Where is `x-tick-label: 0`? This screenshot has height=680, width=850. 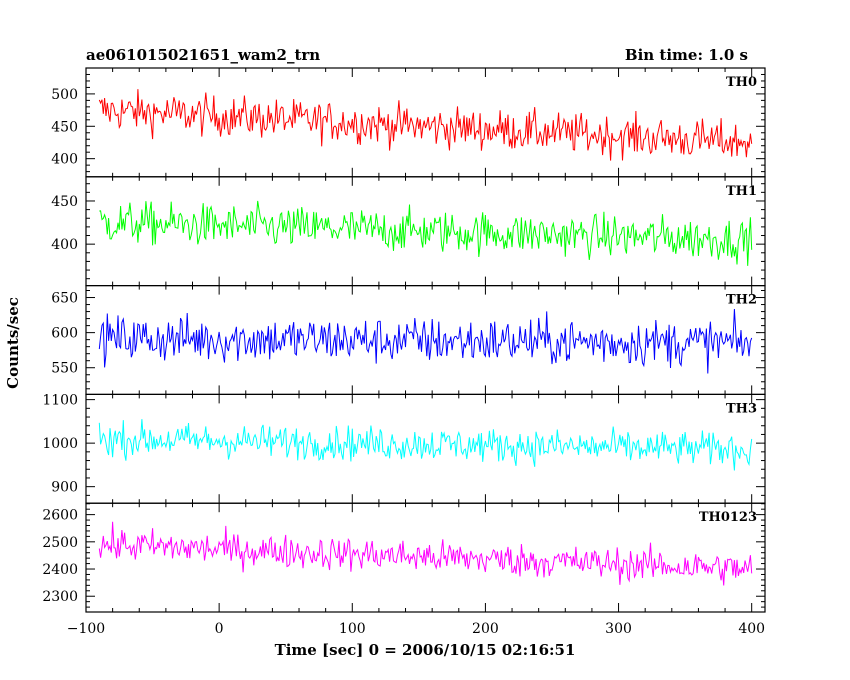 x-tick-label: 0 is located at coordinates (219, 629).